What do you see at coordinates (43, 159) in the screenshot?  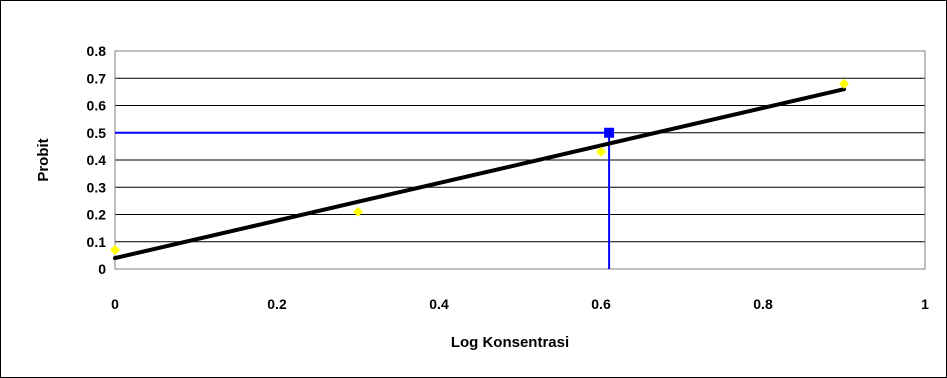 I see `y-axis-title: Probit` at bounding box center [43, 159].